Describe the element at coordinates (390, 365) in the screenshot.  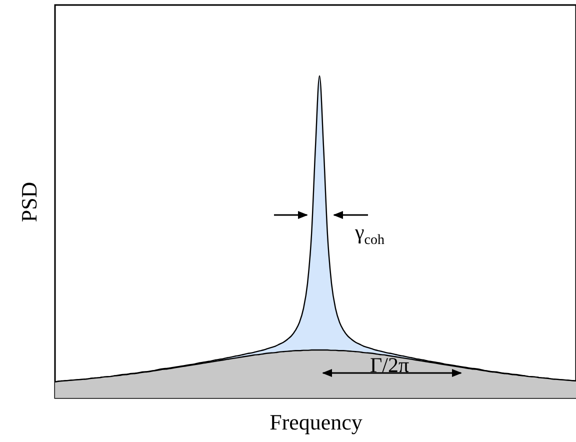
I see `annotation: Γ/2π` at that location.